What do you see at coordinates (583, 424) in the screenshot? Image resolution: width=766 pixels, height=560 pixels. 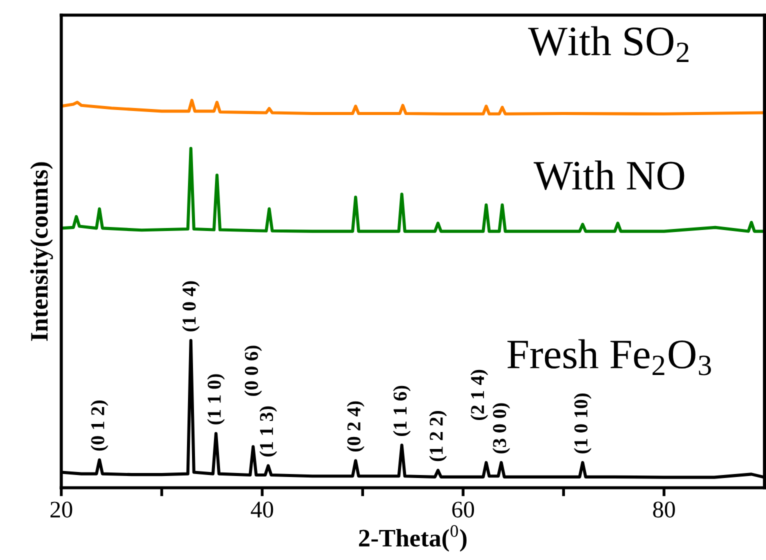 I see `annotation: (1 0 10)` at bounding box center [583, 424].